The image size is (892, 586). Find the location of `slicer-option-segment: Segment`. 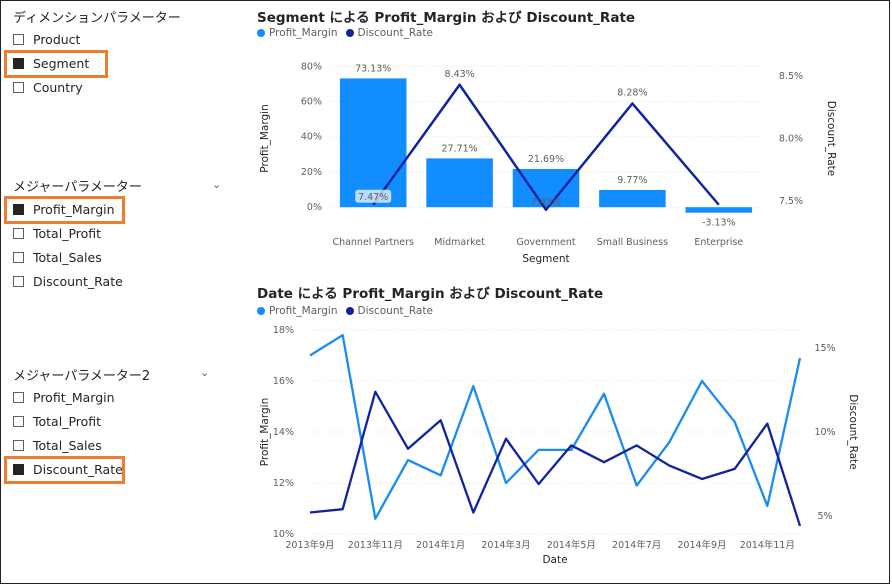

slicer-option-segment: Segment is located at coordinates (51, 63).